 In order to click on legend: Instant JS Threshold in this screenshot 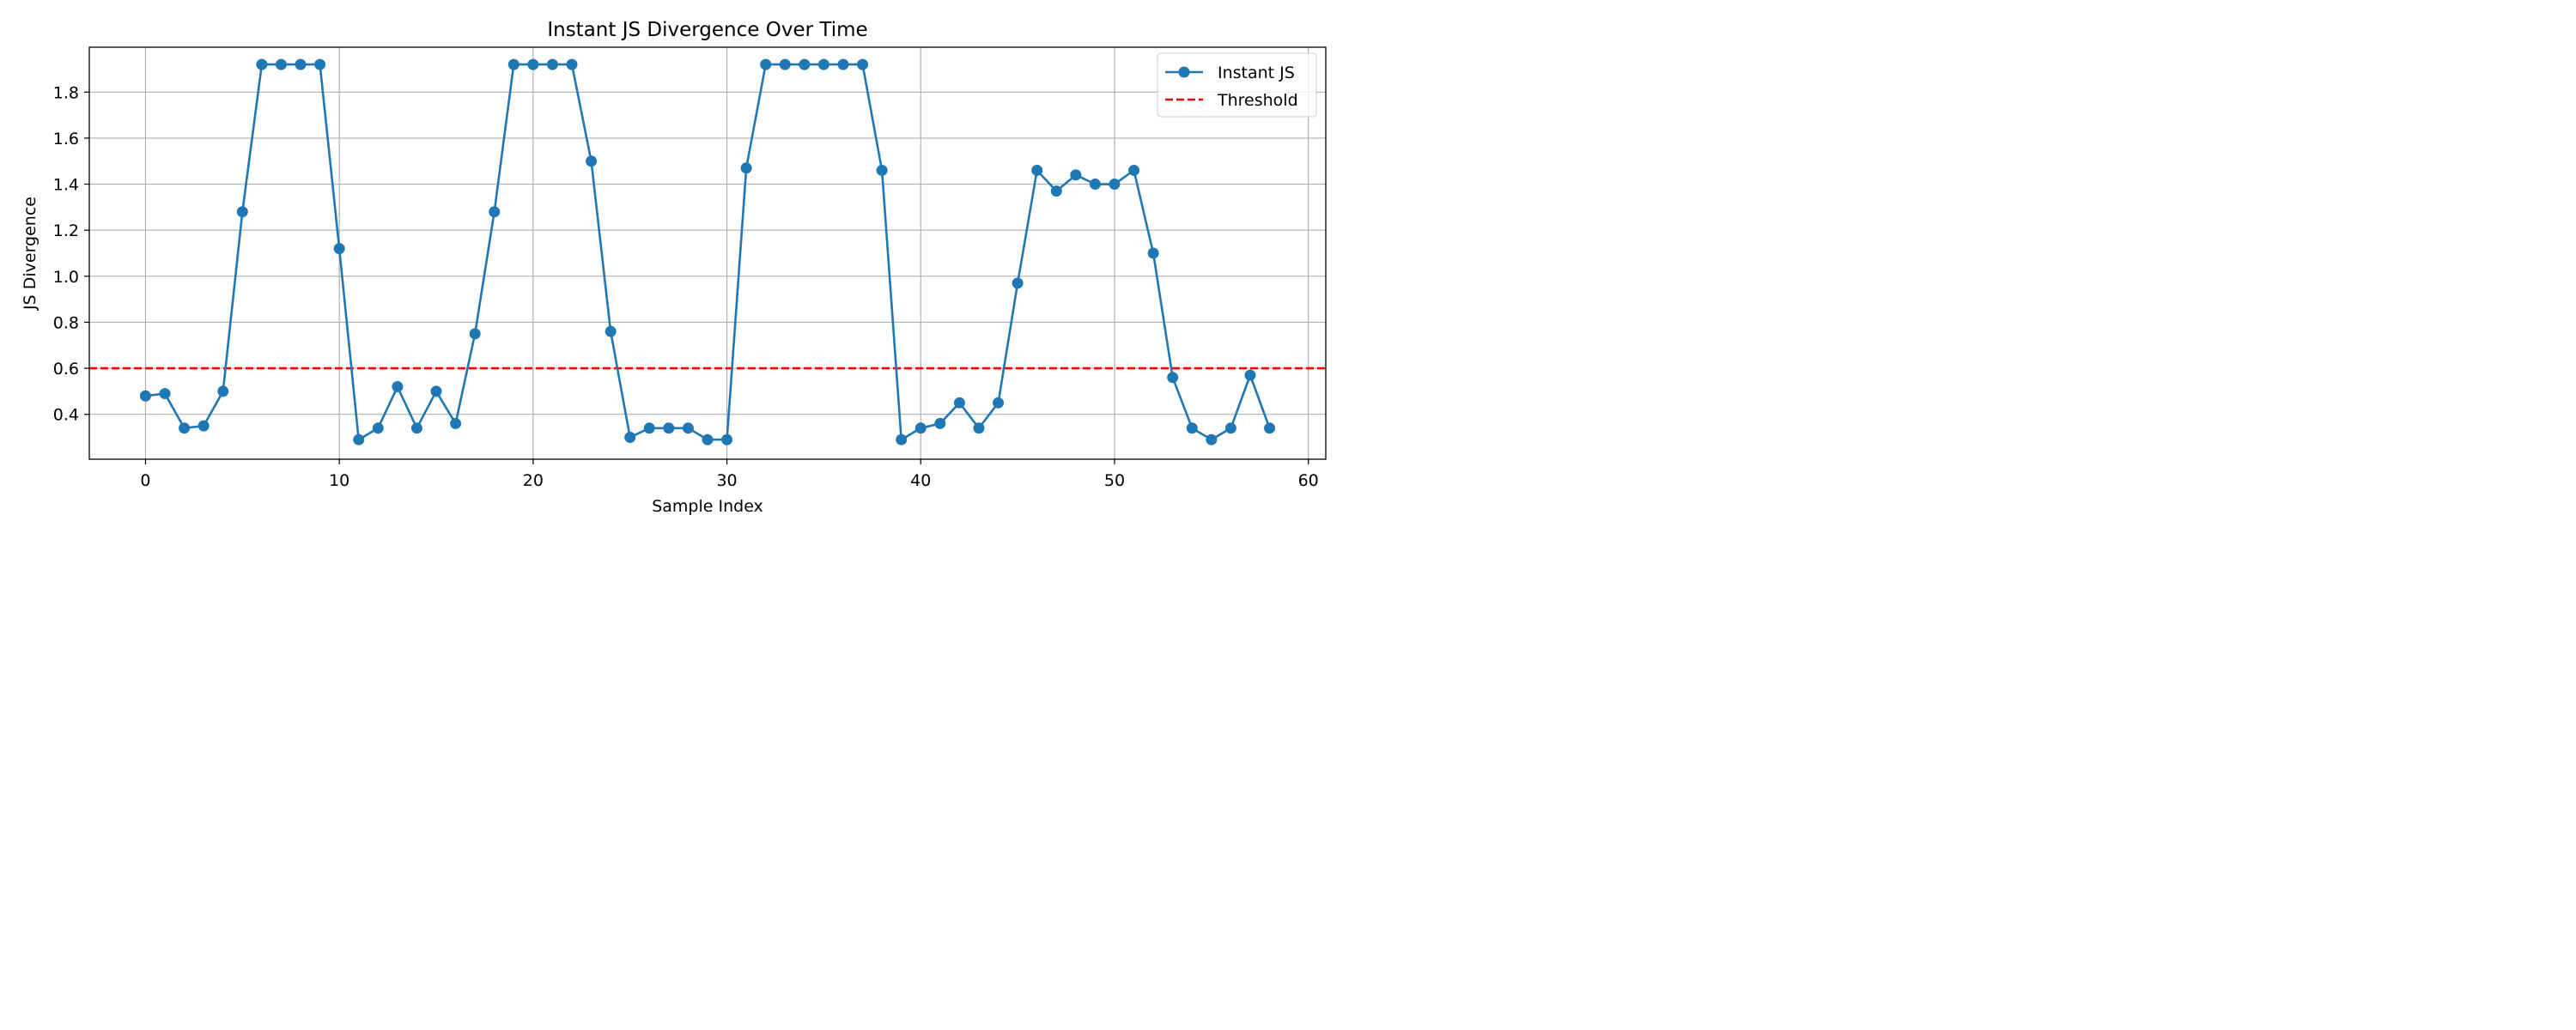, I will do `click(1237, 85)`.